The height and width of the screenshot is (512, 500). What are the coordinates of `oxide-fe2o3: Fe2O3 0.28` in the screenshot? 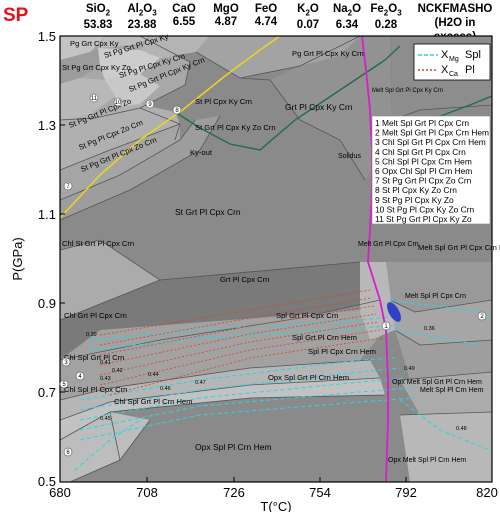 It's located at (386, 17).